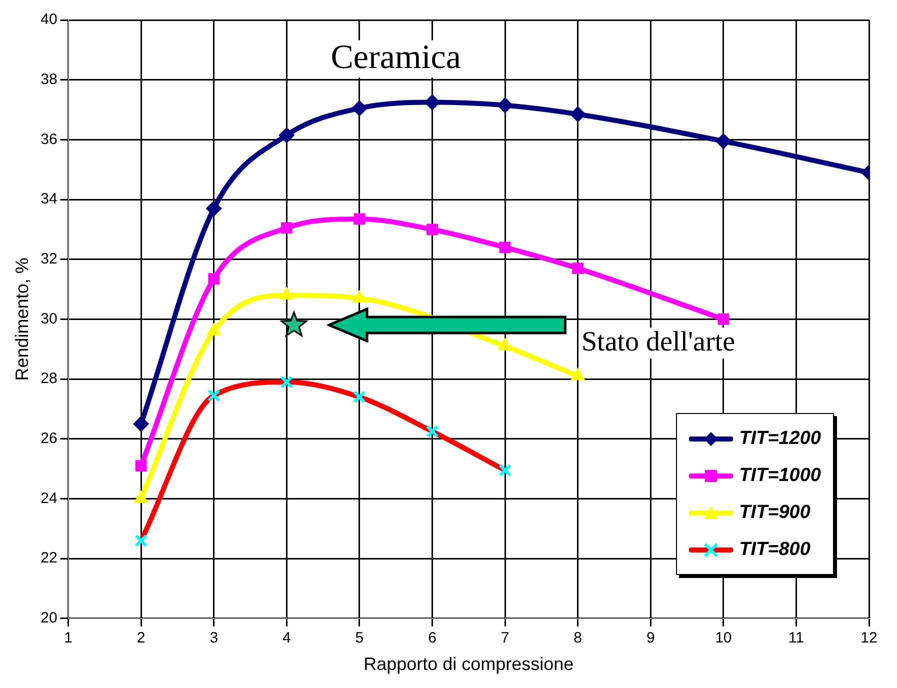 Image resolution: width=897 pixels, height=688 pixels. What do you see at coordinates (68, 638) in the screenshot?
I see `x-tick-label: 1` at bounding box center [68, 638].